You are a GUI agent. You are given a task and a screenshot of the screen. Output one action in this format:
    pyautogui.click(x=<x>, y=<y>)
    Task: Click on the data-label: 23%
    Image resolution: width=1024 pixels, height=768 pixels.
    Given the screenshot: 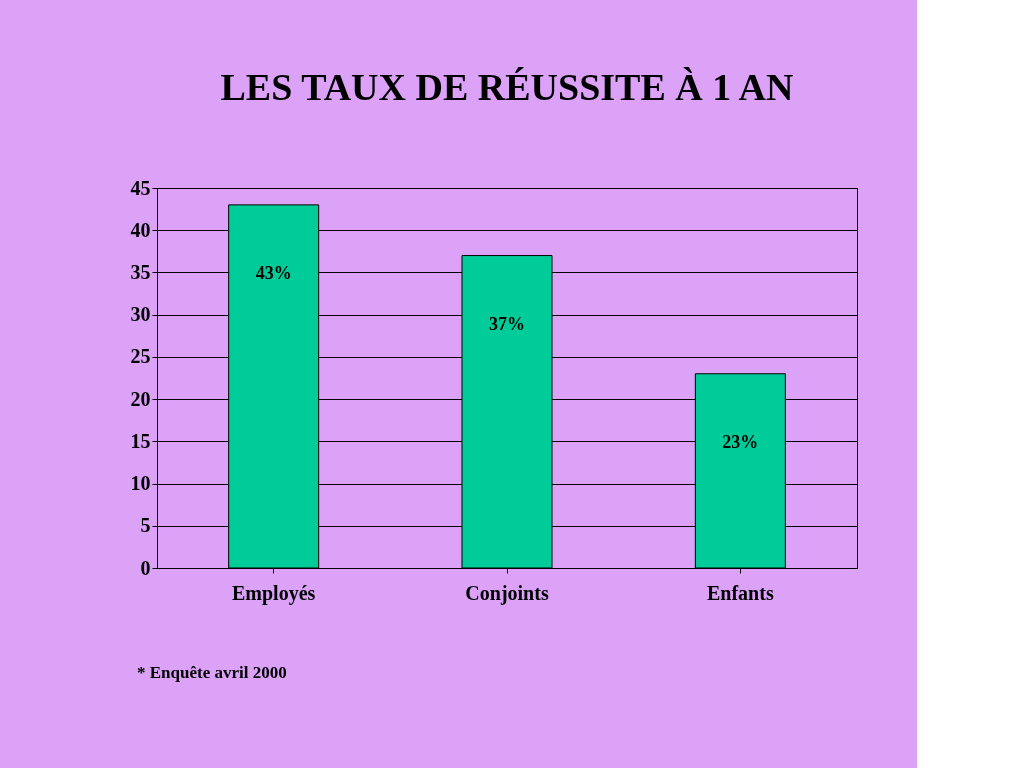 What is the action you would take?
    pyautogui.click(x=740, y=441)
    